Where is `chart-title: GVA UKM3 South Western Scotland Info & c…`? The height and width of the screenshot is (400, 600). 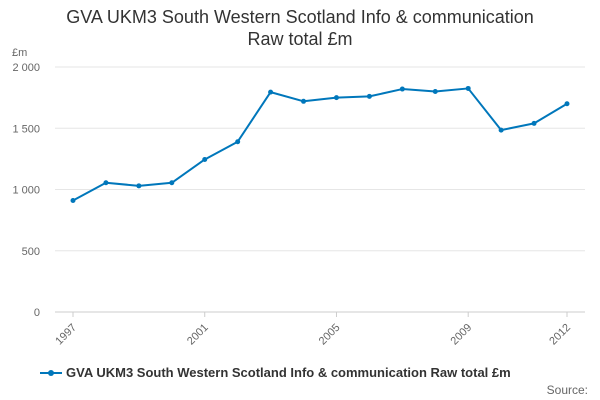
chart-title: GVA UKM3 South Western Scotland Info & c… is located at coordinates (300, 28).